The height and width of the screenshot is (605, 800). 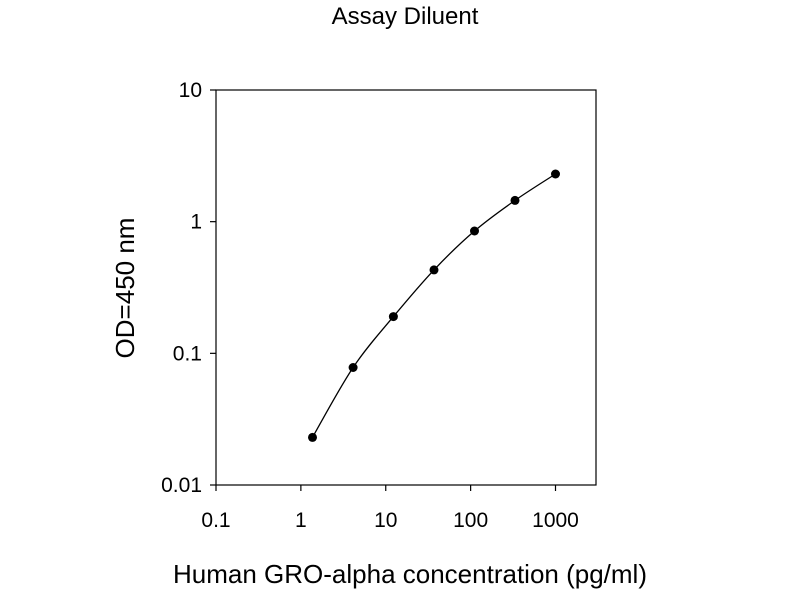 I want to click on y-tick-label: 1, so click(x=196, y=222).